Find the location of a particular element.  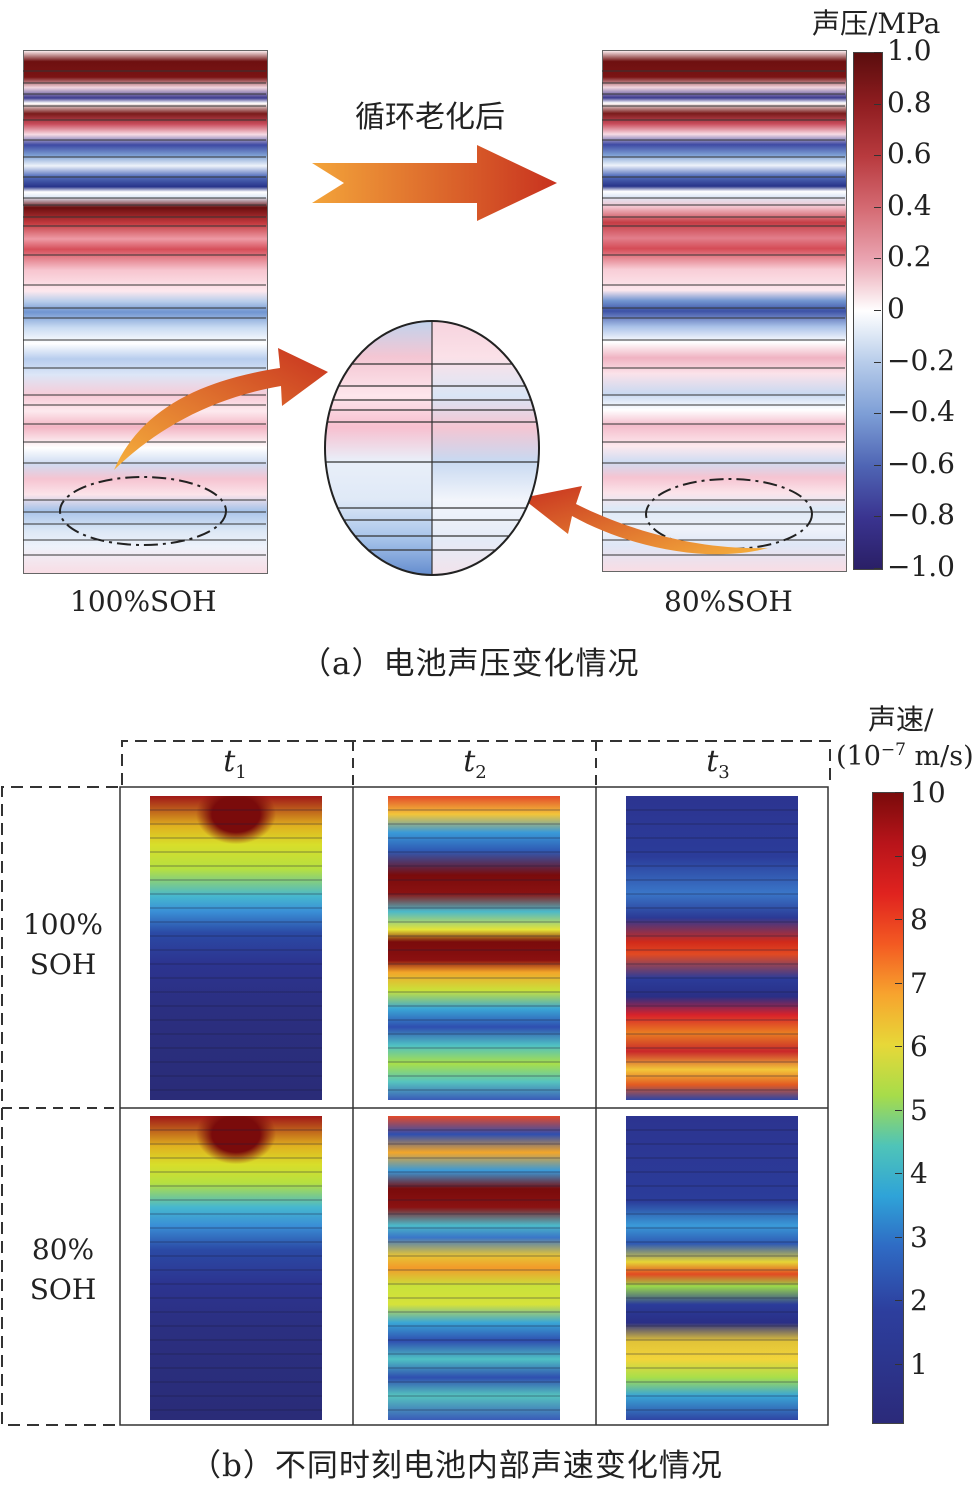

velocity-tick-label: 1 is located at coordinates (919, 1364).